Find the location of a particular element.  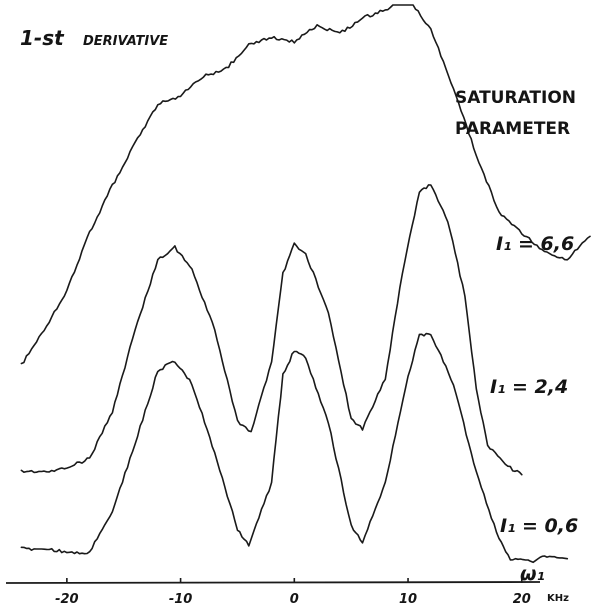

curve-label-high: I₁ = 6,6 is located at coordinates (535, 244).